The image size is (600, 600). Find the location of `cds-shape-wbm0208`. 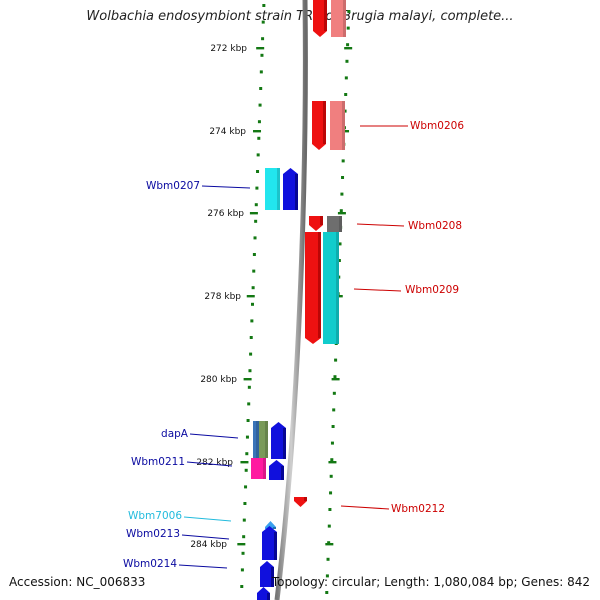

cds-shape-wbm0208 is located at coordinates (334, 224).